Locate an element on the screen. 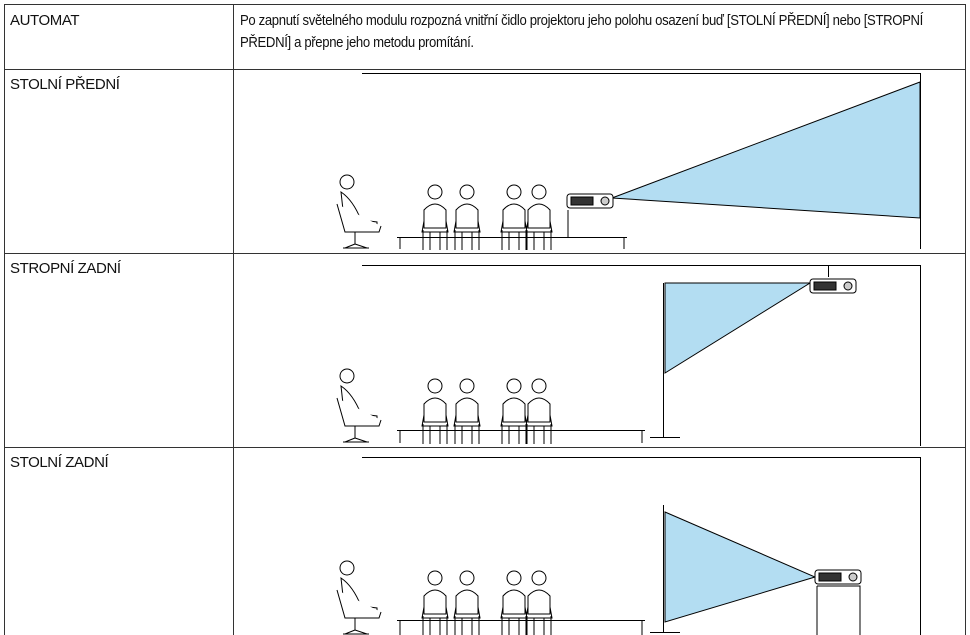 The height and width of the screenshot is (635, 970). mode-label: STOLNÍ PŘEDNÍ is located at coordinates (65, 84).